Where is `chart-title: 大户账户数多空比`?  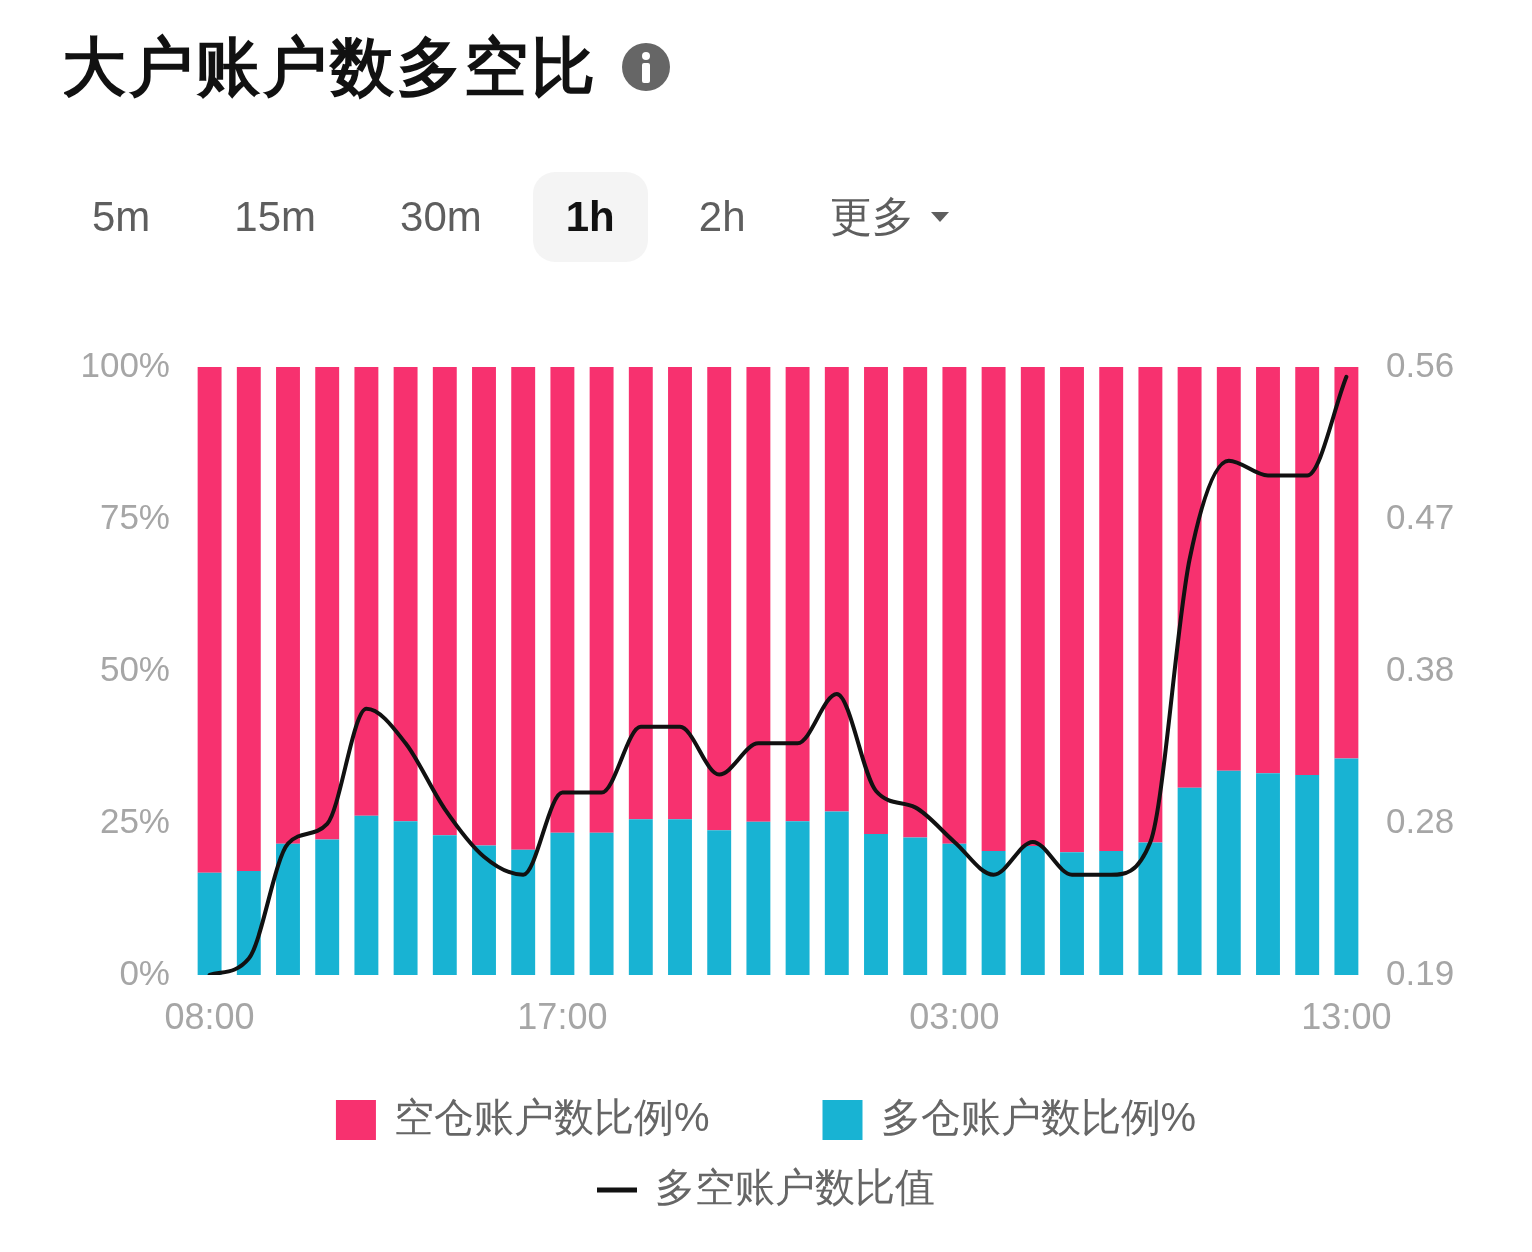
chart-title: 大户账户数多空比 is located at coordinates (330, 66).